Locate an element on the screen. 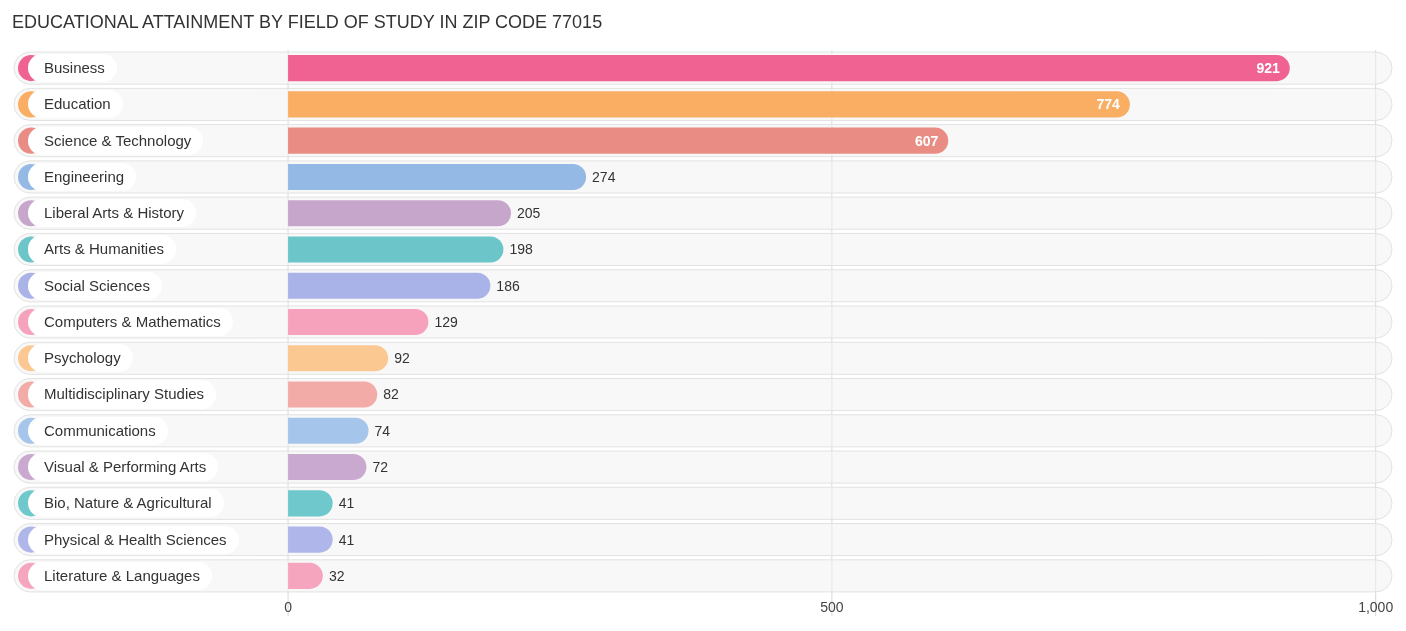  y-tick-label: Computers & Mathematics is located at coordinates (130, 322).